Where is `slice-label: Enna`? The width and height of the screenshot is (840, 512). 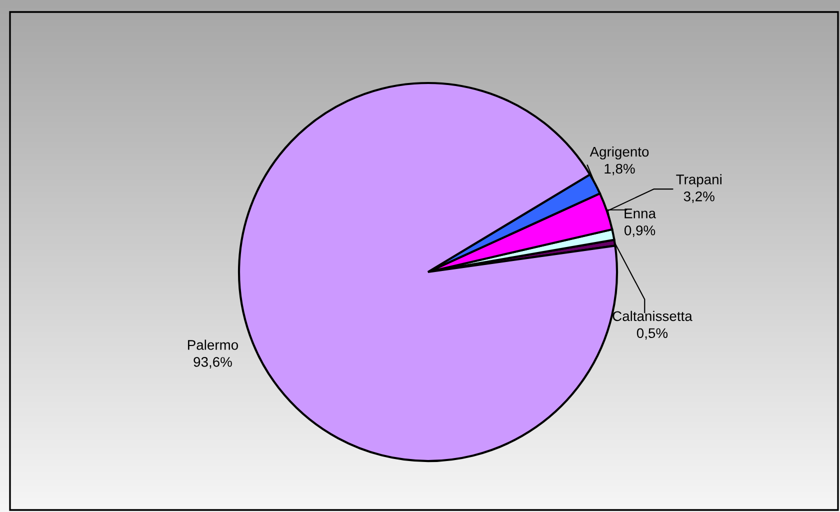 slice-label: Enna is located at coordinates (640, 213).